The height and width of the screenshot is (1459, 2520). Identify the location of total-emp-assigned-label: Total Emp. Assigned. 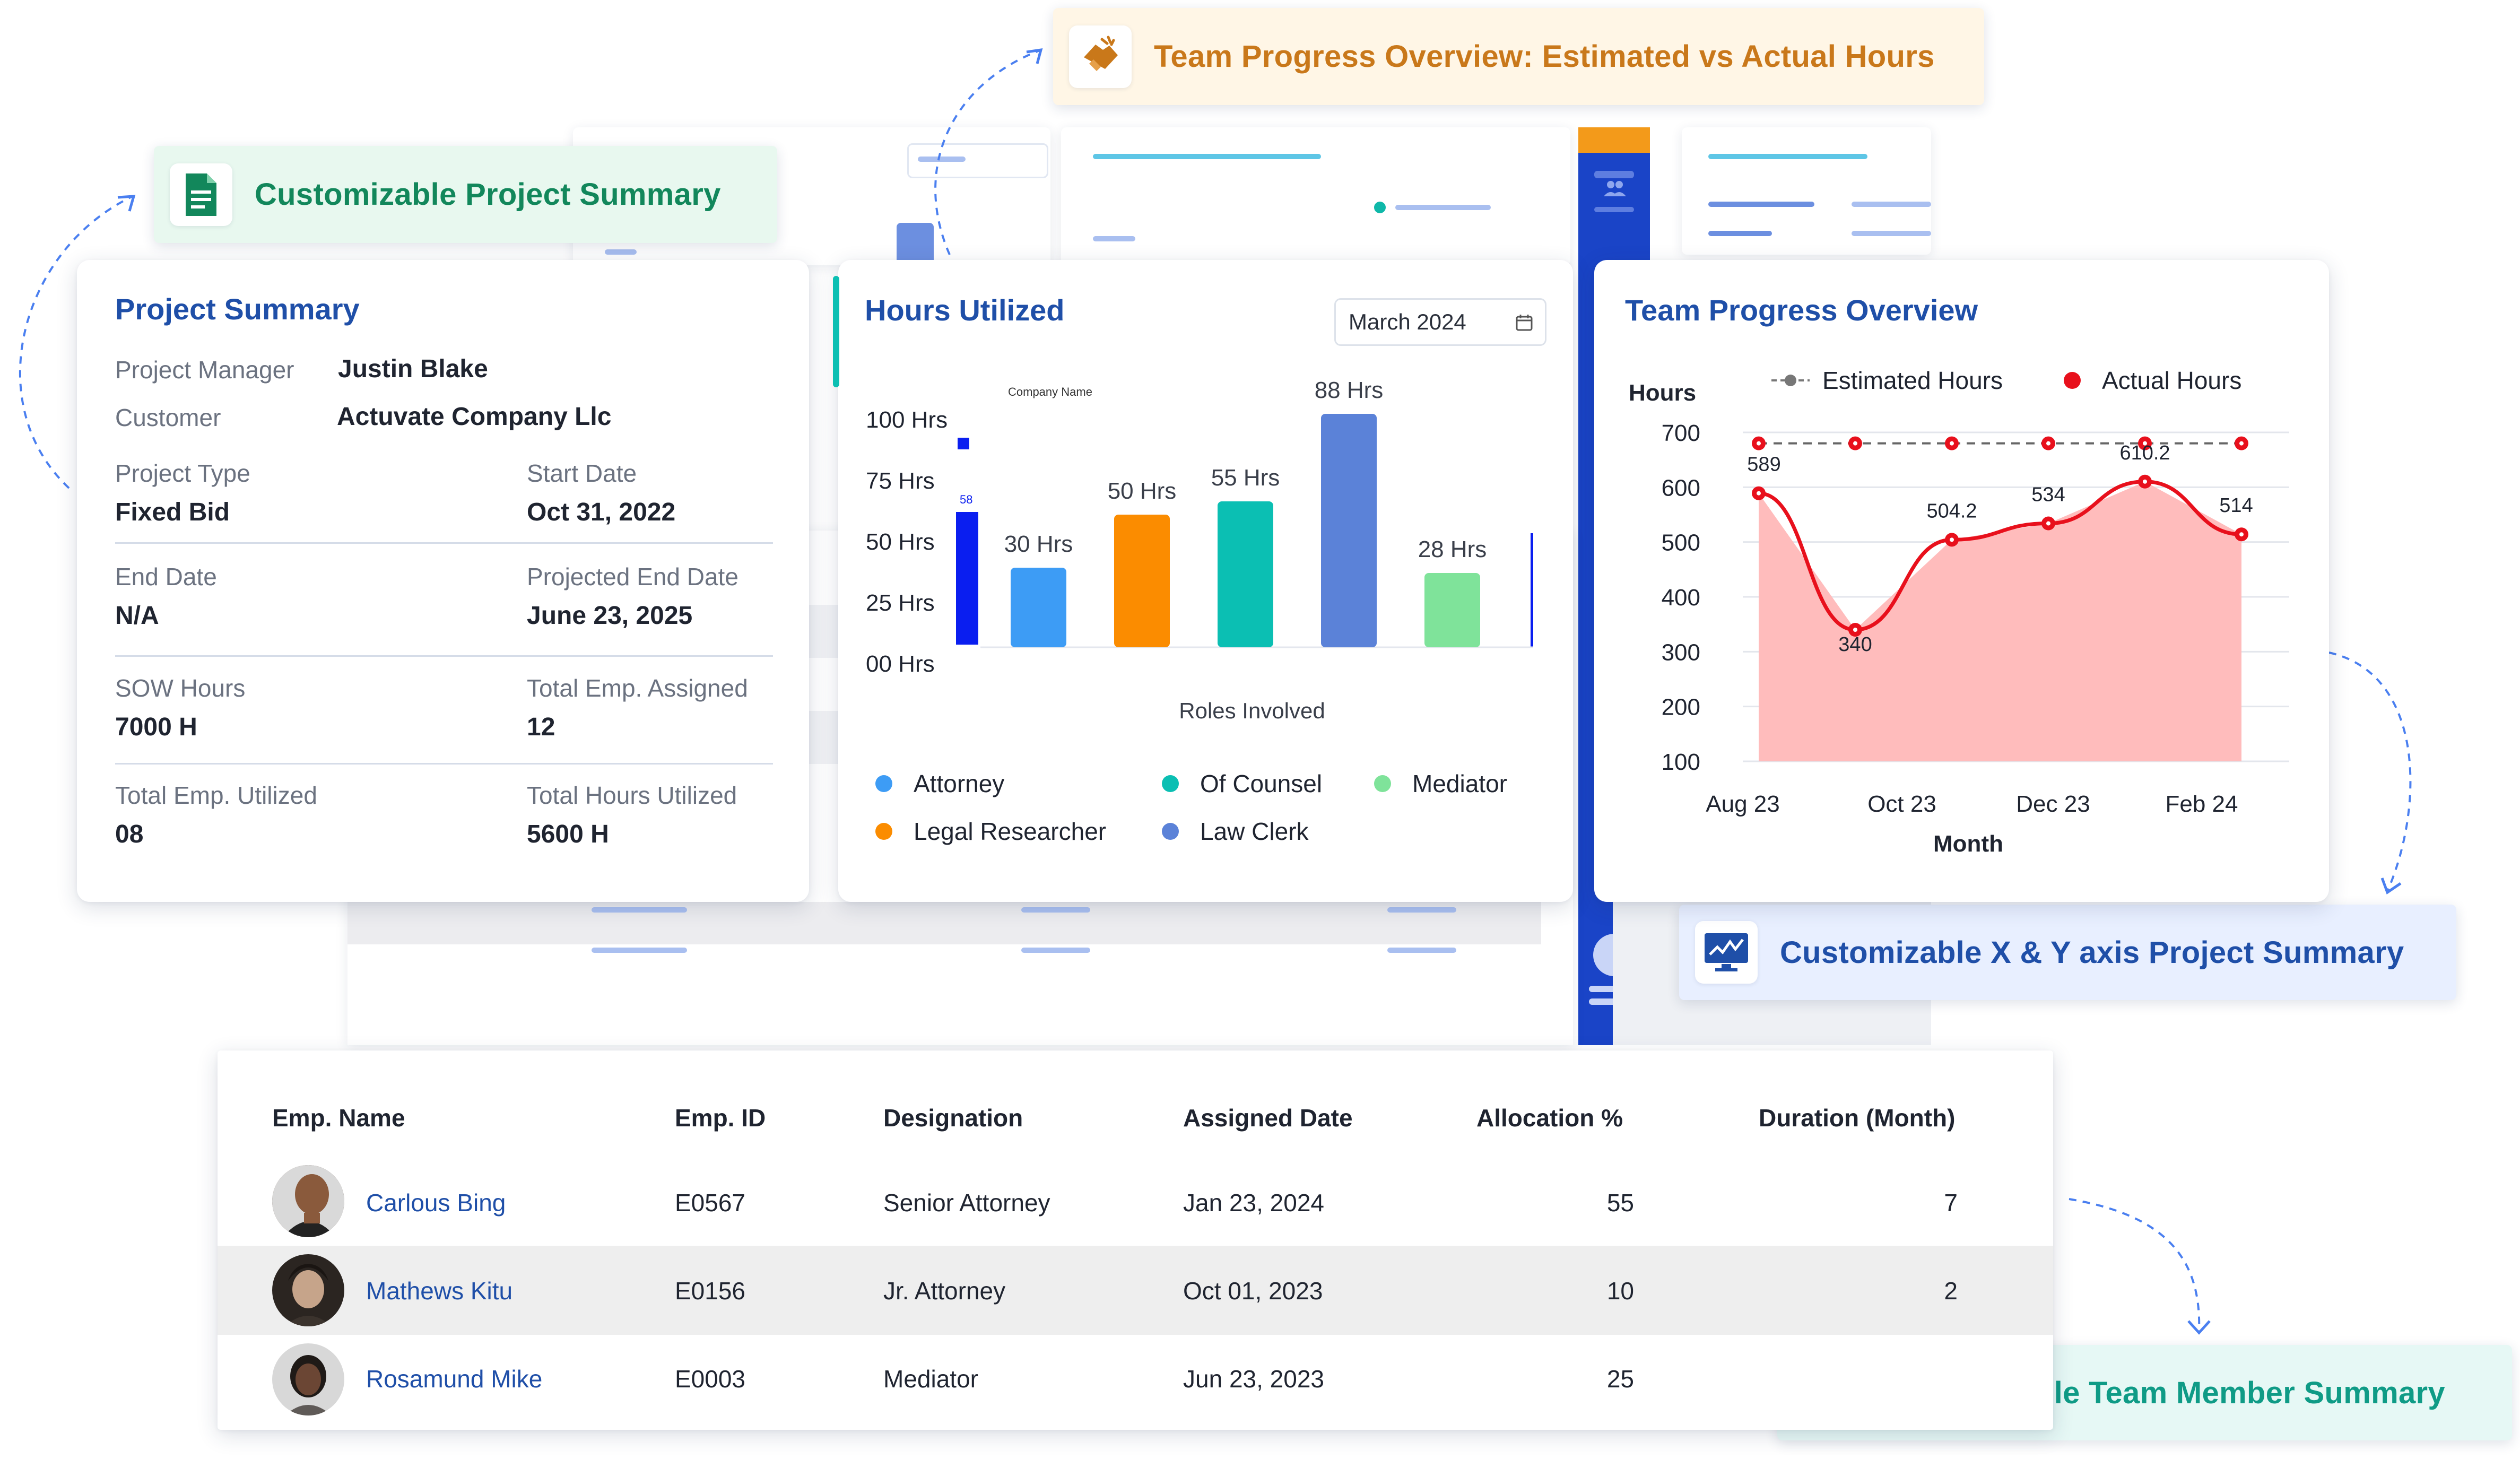
(638, 688).